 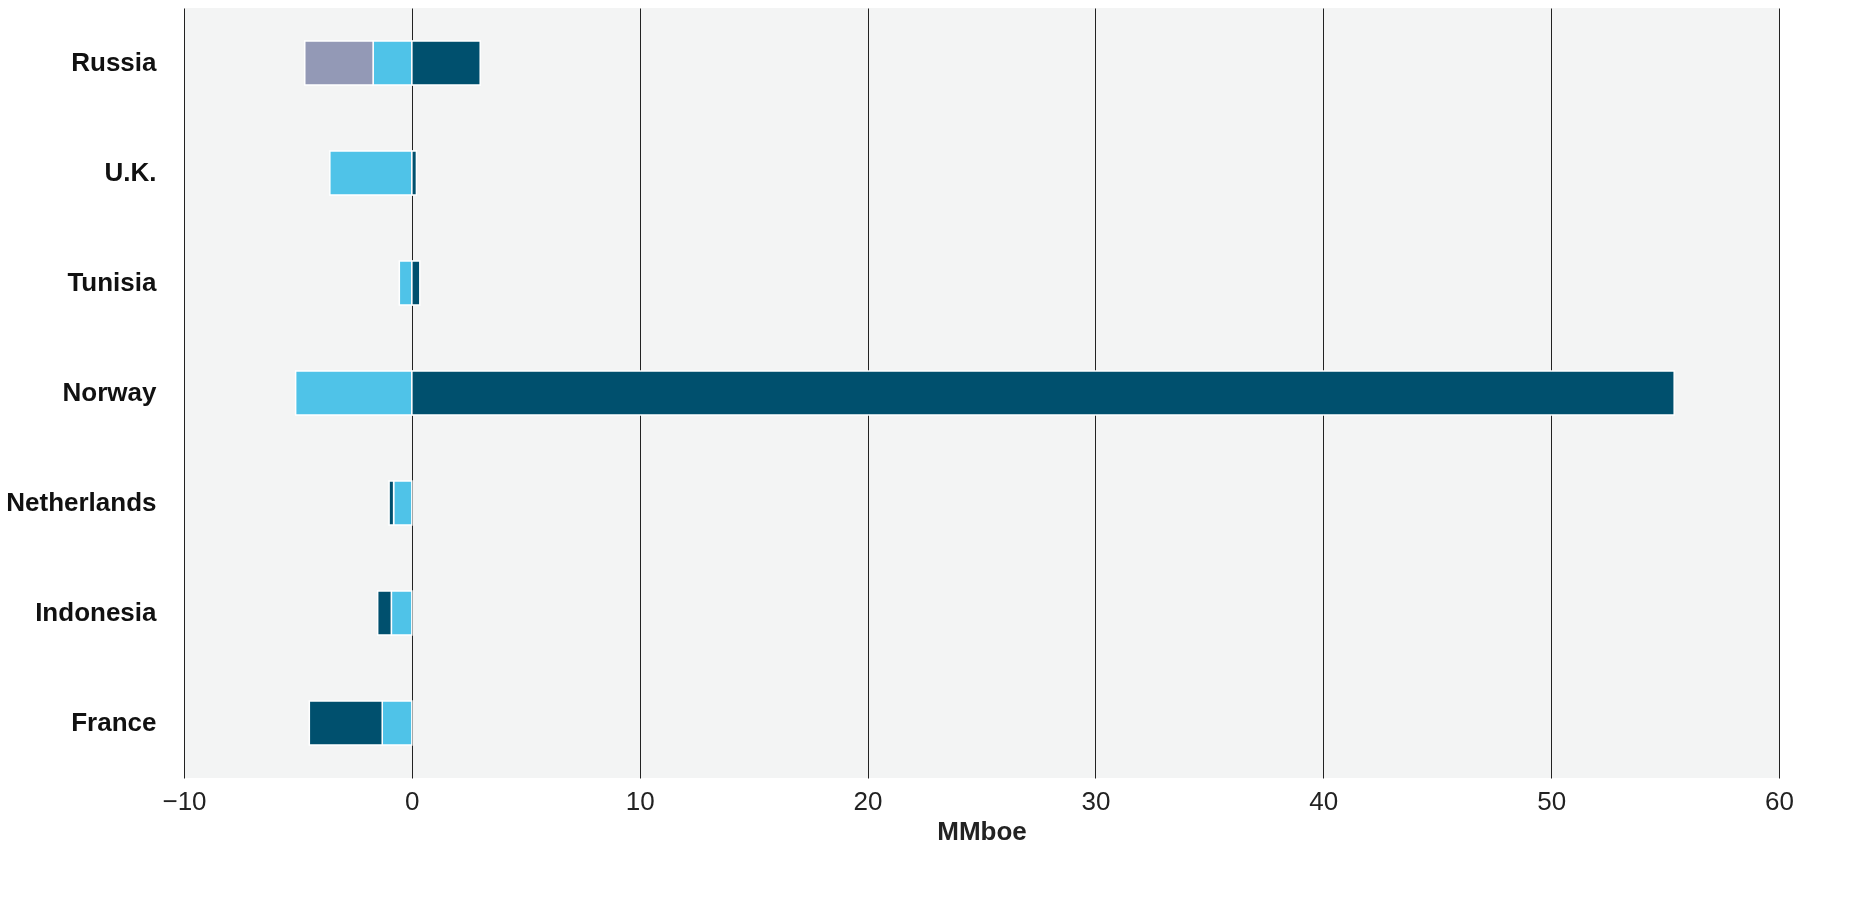 What do you see at coordinates (96, 612) in the screenshot?
I see `y-tick-label: Indonesia` at bounding box center [96, 612].